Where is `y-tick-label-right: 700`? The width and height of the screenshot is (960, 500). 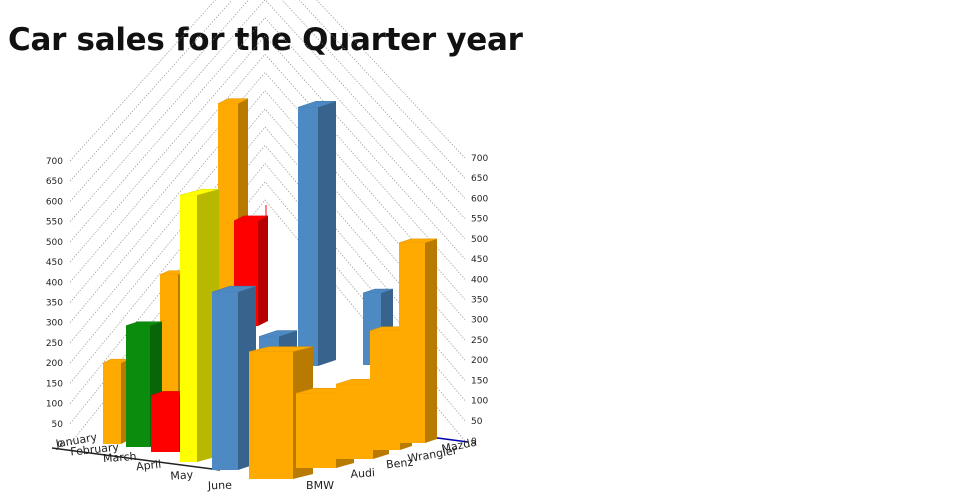 y-tick-label-right: 700 is located at coordinates (479, 159).